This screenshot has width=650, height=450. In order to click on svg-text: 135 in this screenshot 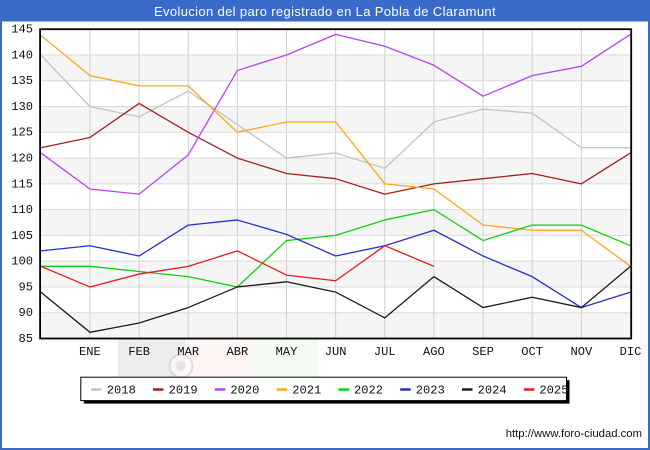, I will do `click(22, 81)`.